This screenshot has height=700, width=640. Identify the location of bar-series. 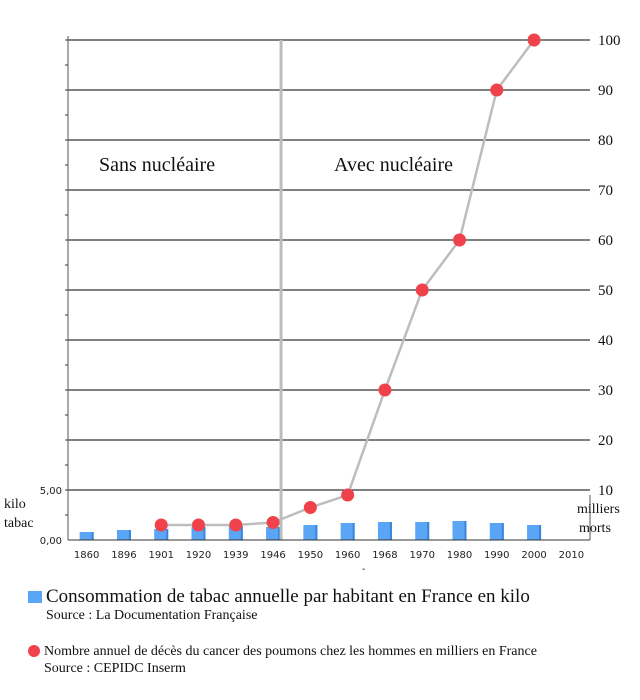
(310, 530).